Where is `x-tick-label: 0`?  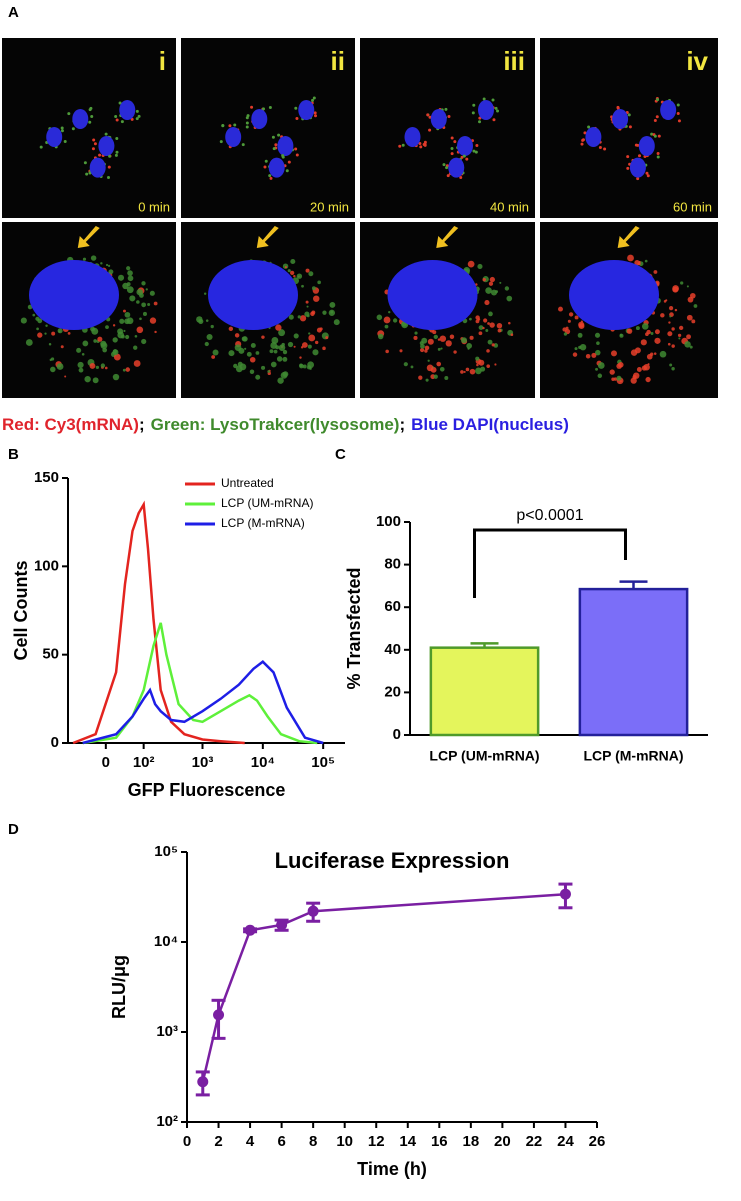
x-tick-label: 0 is located at coordinates (106, 762).